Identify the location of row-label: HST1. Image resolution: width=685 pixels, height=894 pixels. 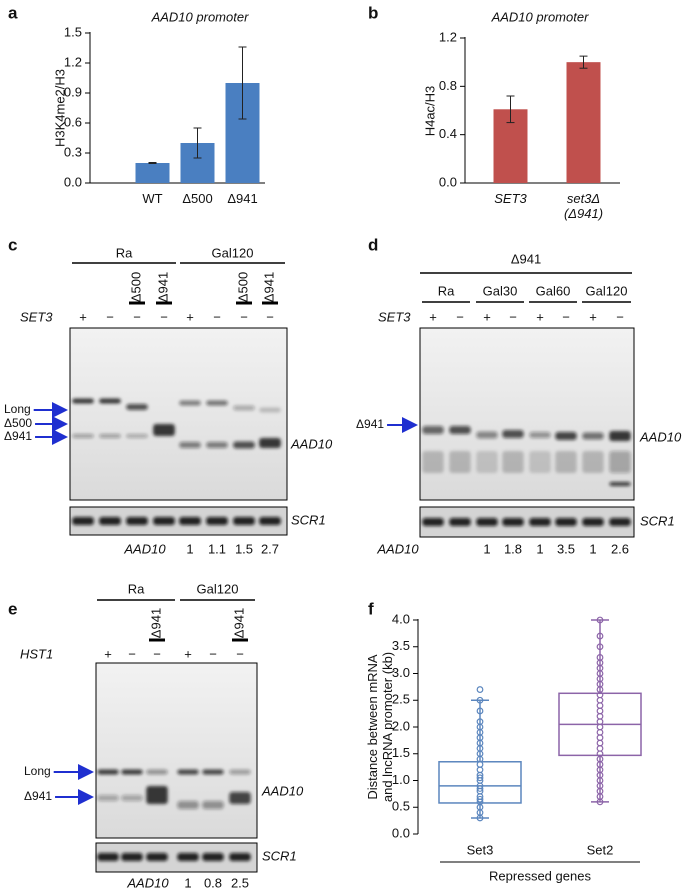
(36, 653).